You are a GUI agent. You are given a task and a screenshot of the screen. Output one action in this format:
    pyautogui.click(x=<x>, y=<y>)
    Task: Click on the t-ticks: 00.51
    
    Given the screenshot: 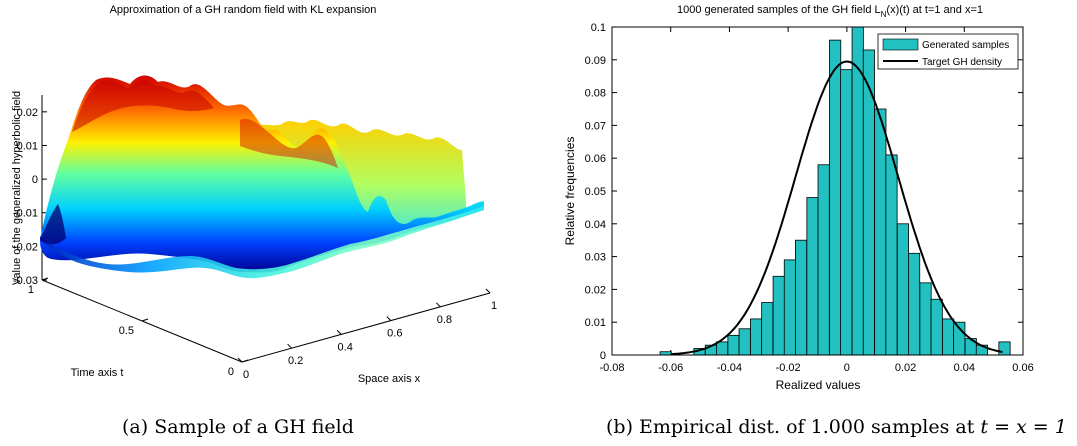 What is the action you would take?
    pyautogui.click(x=138, y=327)
    